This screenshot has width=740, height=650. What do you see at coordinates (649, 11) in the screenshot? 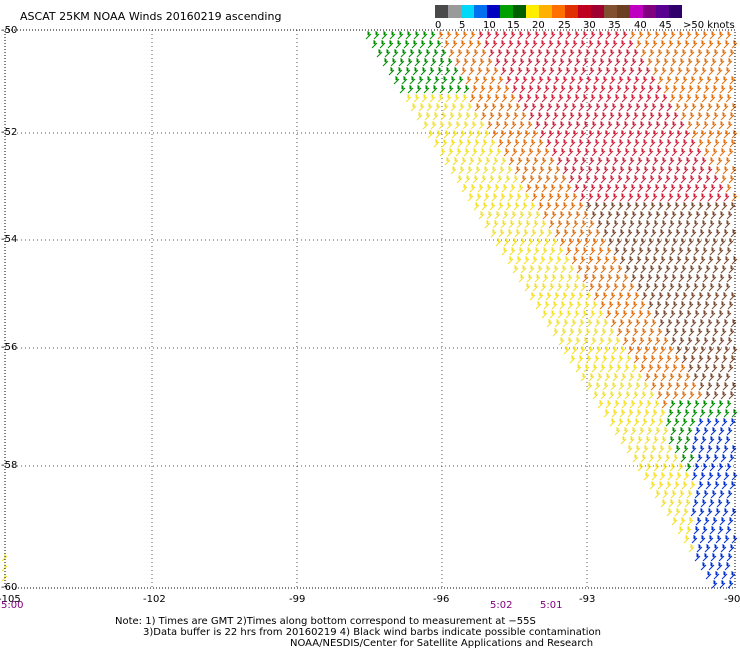
I see `legend-swatch` at bounding box center [649, 11].